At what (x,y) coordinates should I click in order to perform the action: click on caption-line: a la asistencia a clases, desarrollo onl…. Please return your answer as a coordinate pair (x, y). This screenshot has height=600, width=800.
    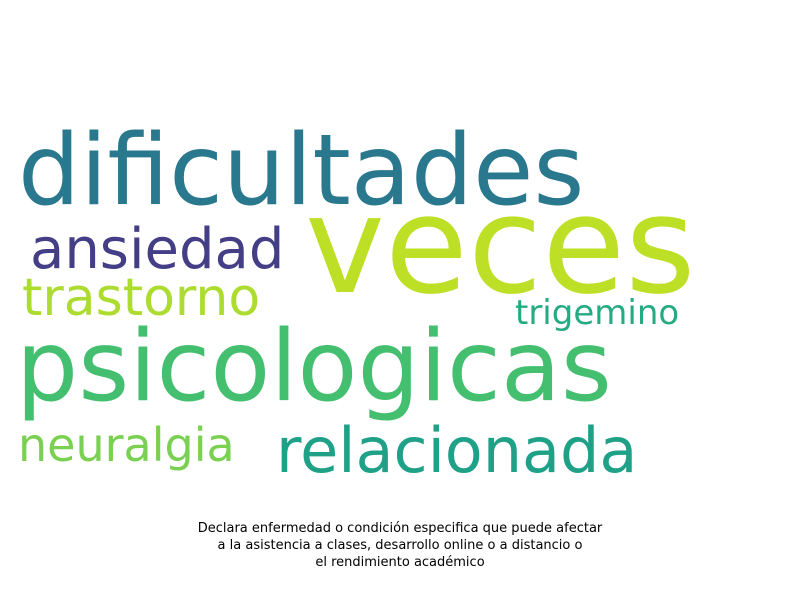
    Looking at the image, I should click on (400, 545).